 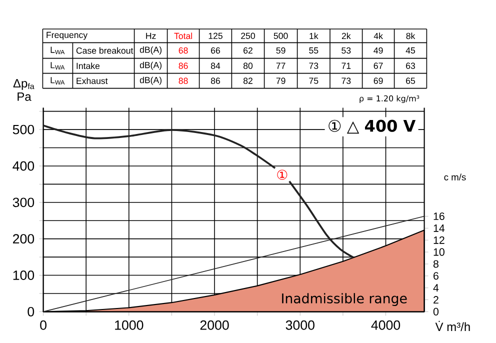 What do you see at coordinates (411, 65) in the screenshot?
I see `text: 63` at bounding box center [411, 65].